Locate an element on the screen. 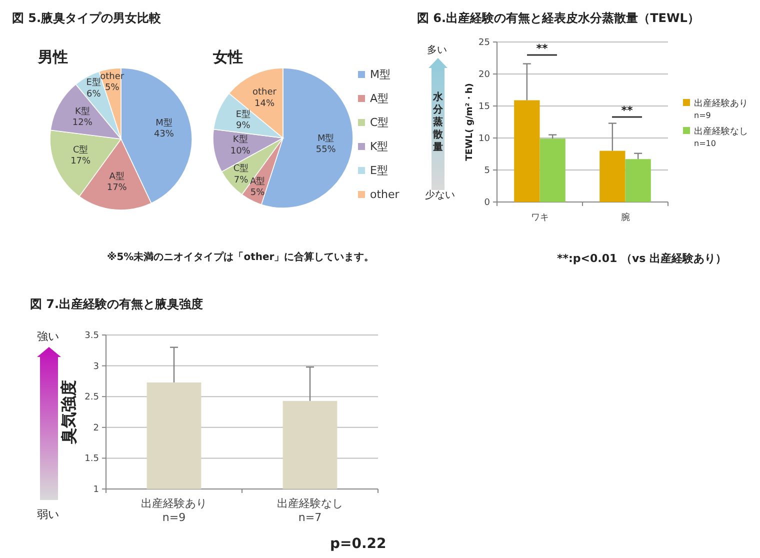  chart-title: 図 5.腋臭タイプの男女比較 is located at coordinates (87, 18).